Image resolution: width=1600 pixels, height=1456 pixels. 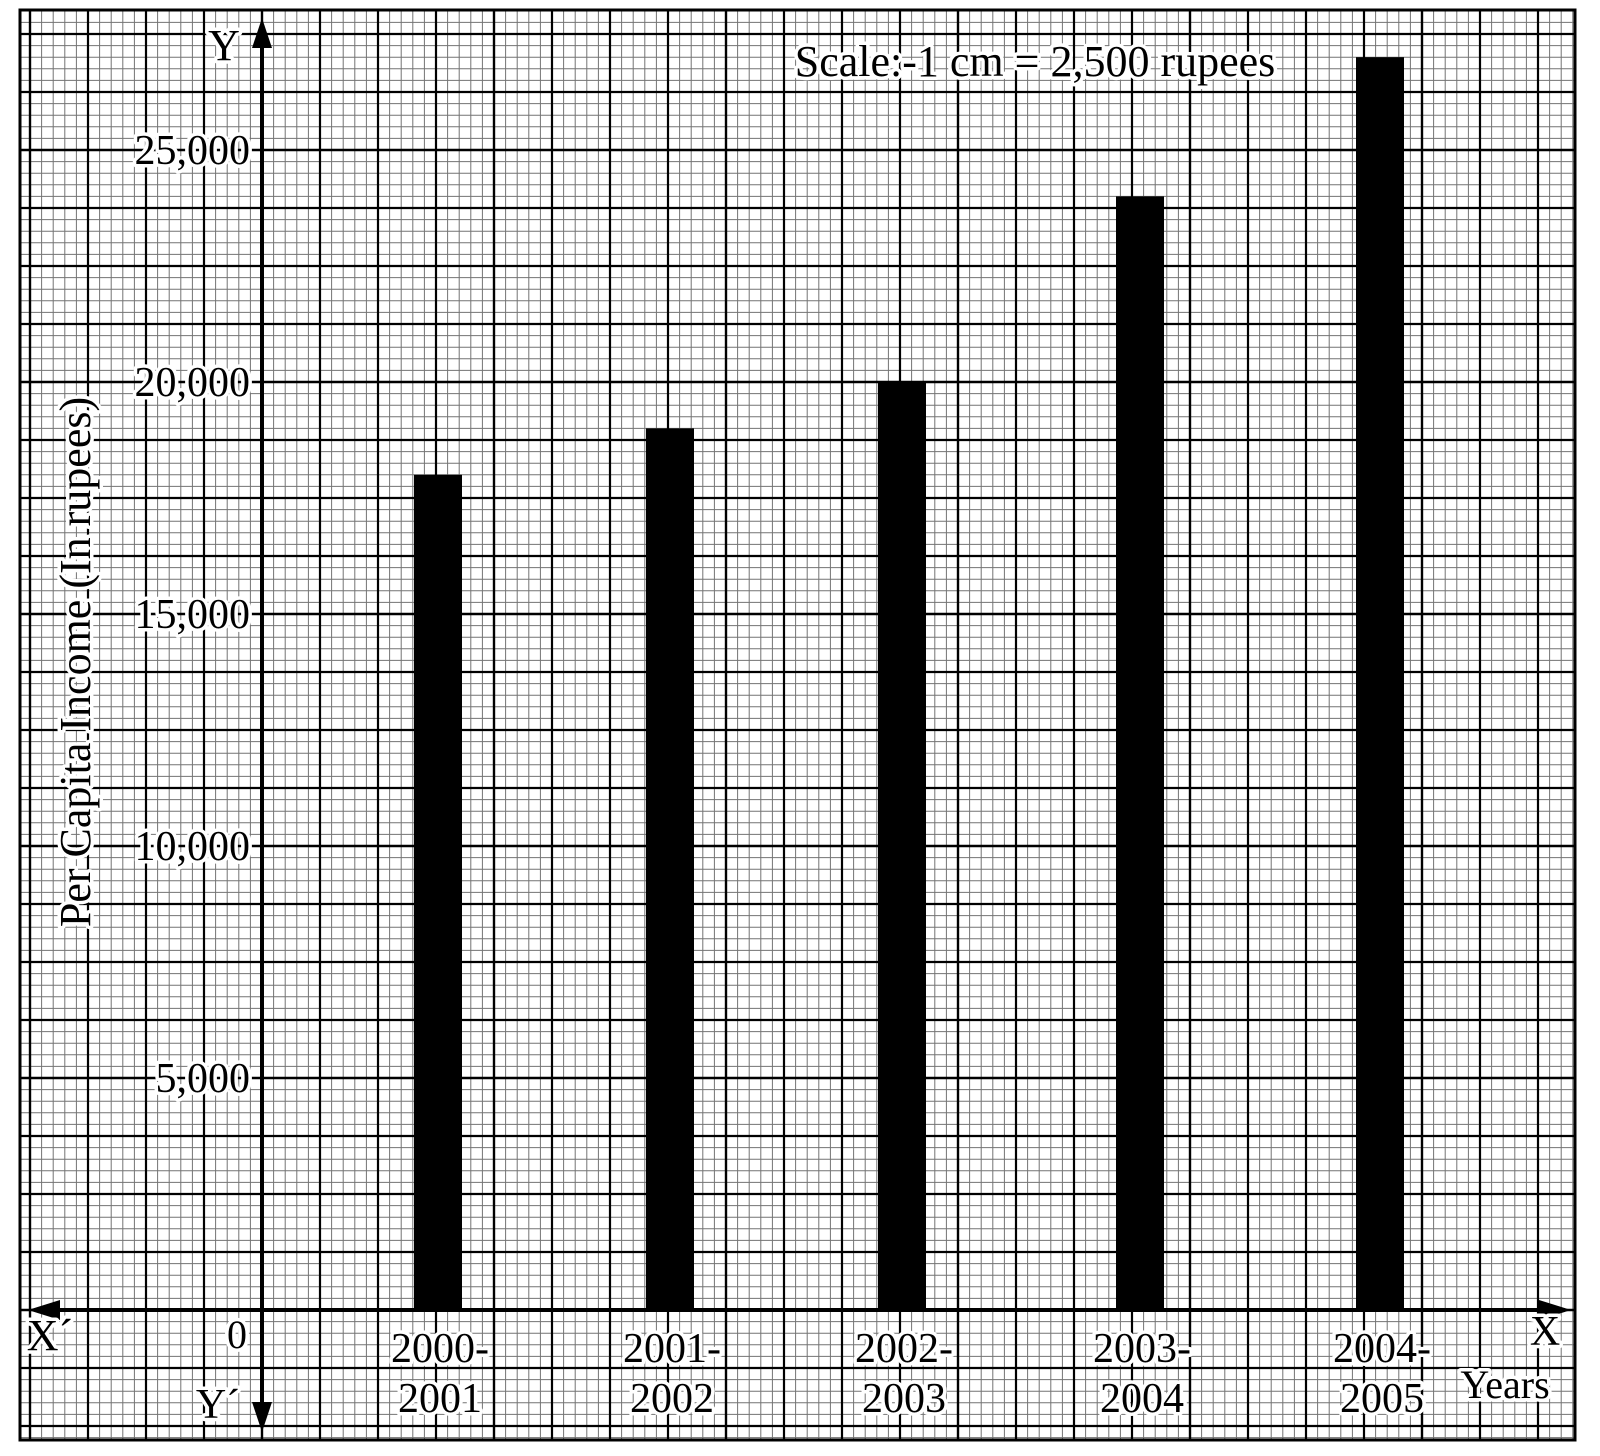 I want to click on y-tick-label: 10,000, so click(x=193, y=847).